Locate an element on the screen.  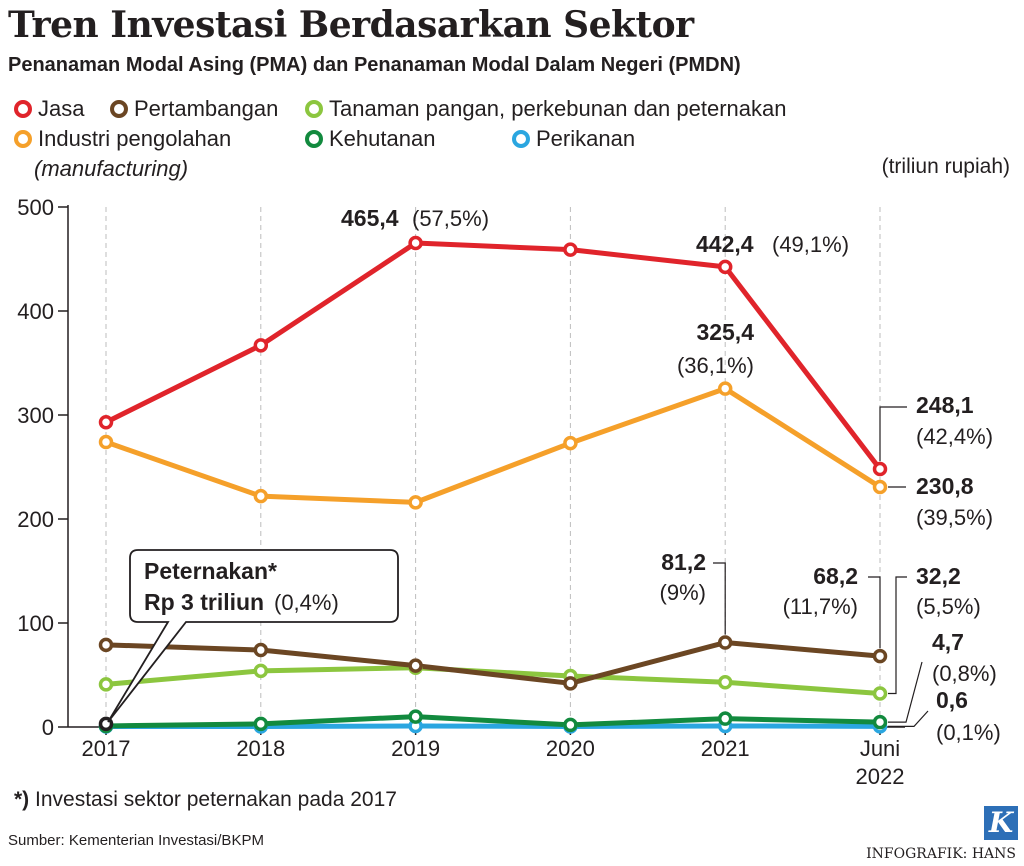
legend-item-perikanan: Perikanan is located at coordinates (573, 139).